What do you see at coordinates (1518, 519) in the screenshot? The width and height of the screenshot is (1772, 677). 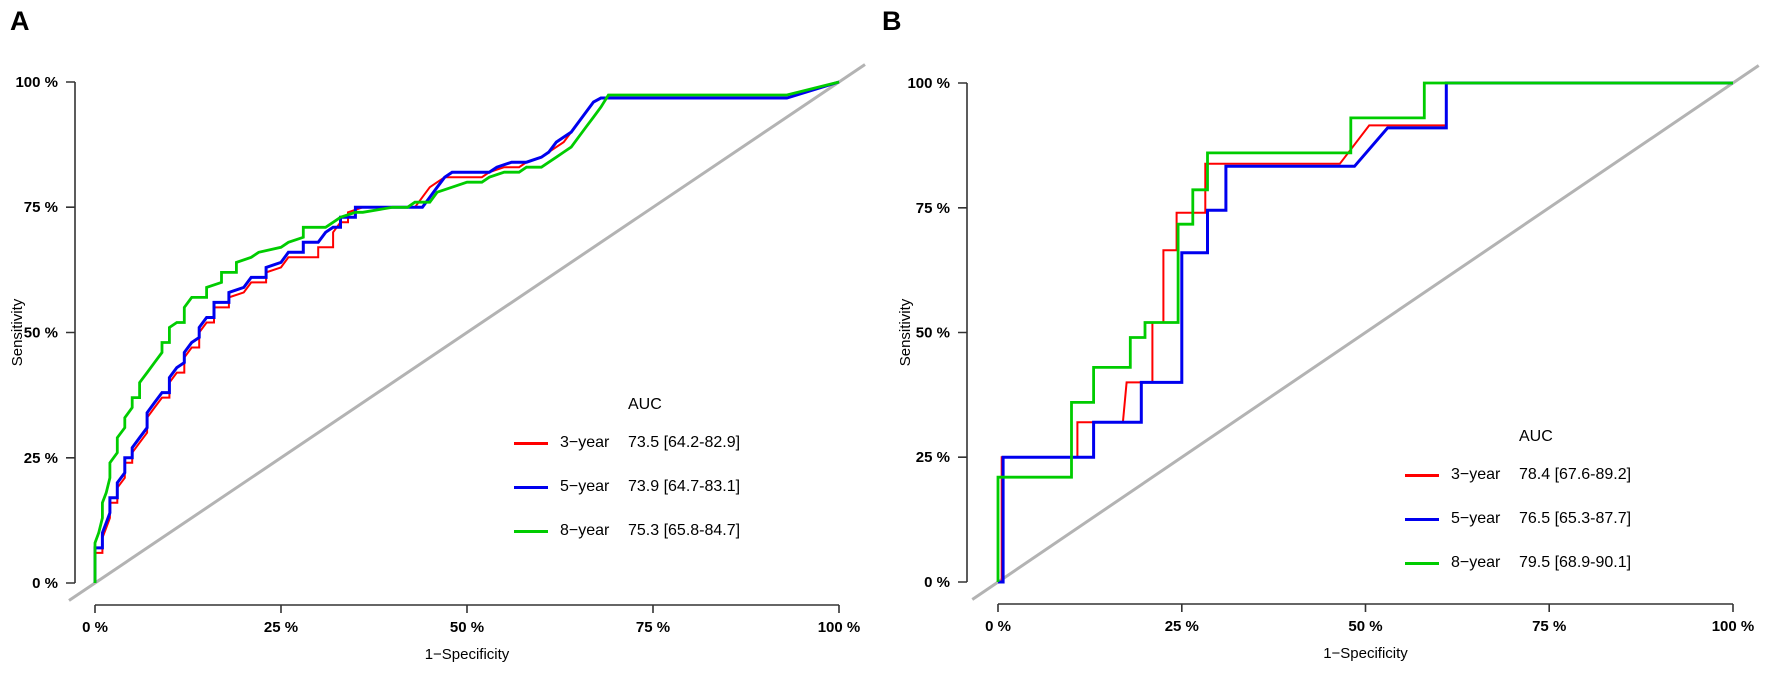 I see `legend-row-5-year: 5−year 76.5 [65.3-87.7]` at bounding box center [1518, 519].